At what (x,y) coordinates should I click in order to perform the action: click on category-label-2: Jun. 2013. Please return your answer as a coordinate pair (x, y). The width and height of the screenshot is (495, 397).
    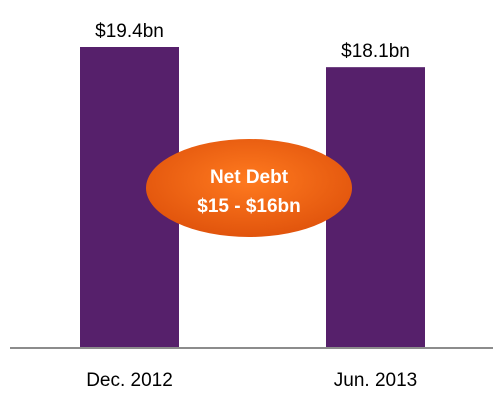
    Looking at the image, I should click on (375, 380).